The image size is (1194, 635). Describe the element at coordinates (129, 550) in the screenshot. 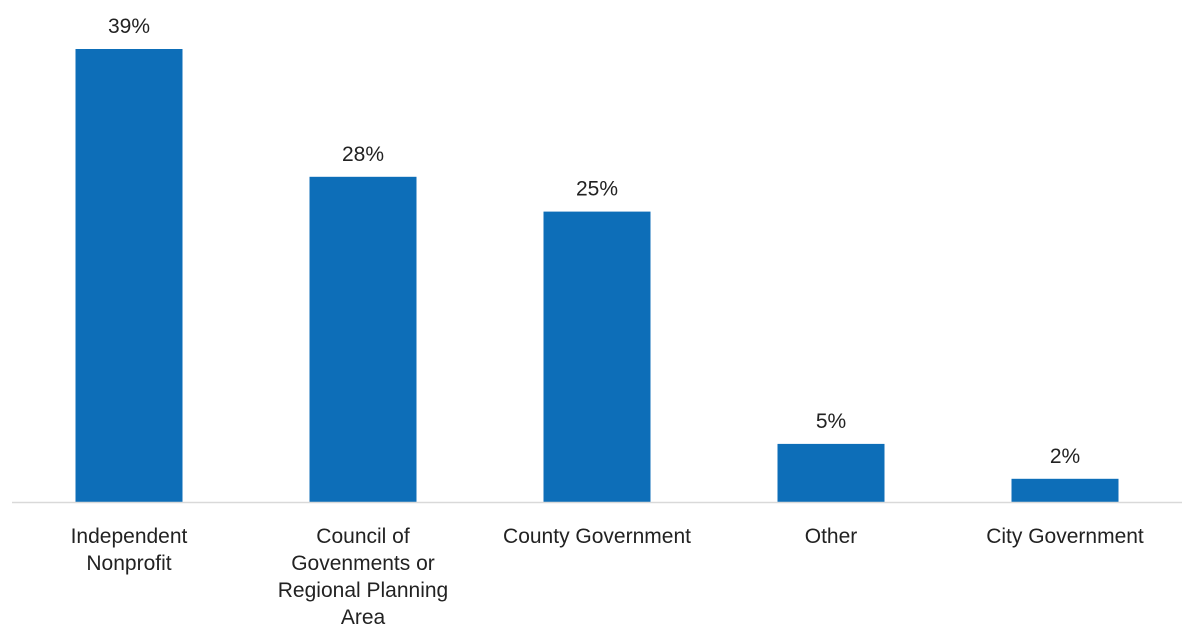

I see `category-label: Independent Nonprofit` at that location.